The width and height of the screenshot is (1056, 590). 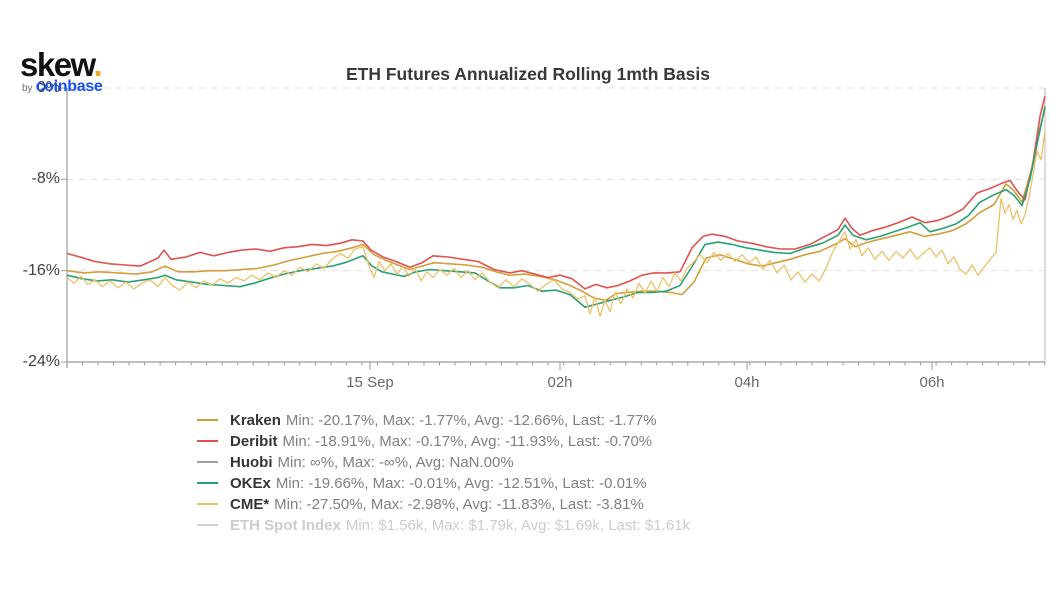 What do you see at coordinates (251, 462) in the screenshot?
I see `legend-series-name: Huobi` at bounding box center [251, 462].